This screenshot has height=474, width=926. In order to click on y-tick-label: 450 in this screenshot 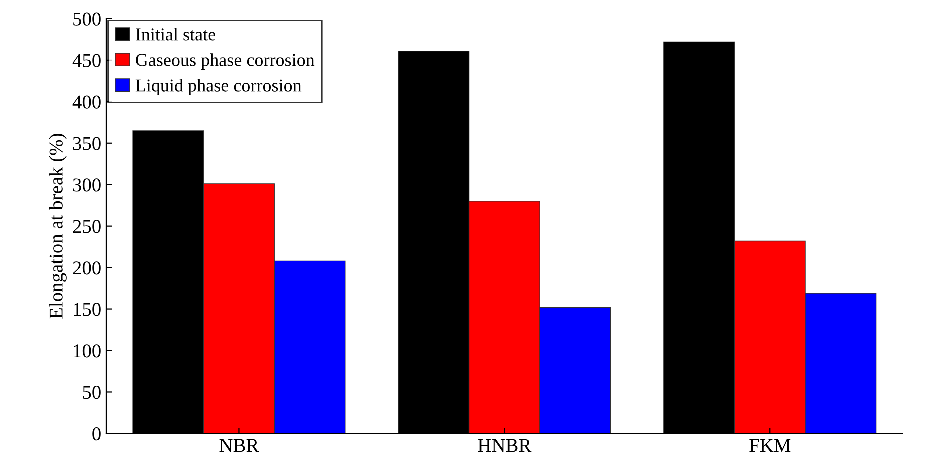, I will do `click(86, 61)`.